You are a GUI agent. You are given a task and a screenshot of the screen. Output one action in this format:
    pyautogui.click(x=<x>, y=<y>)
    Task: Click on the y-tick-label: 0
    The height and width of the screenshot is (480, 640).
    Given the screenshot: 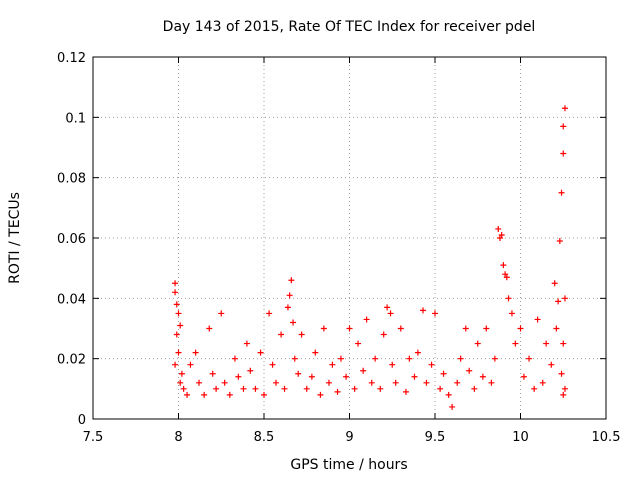 What is the action you would take?
    pyautogui.click(x=82, y=420)
    